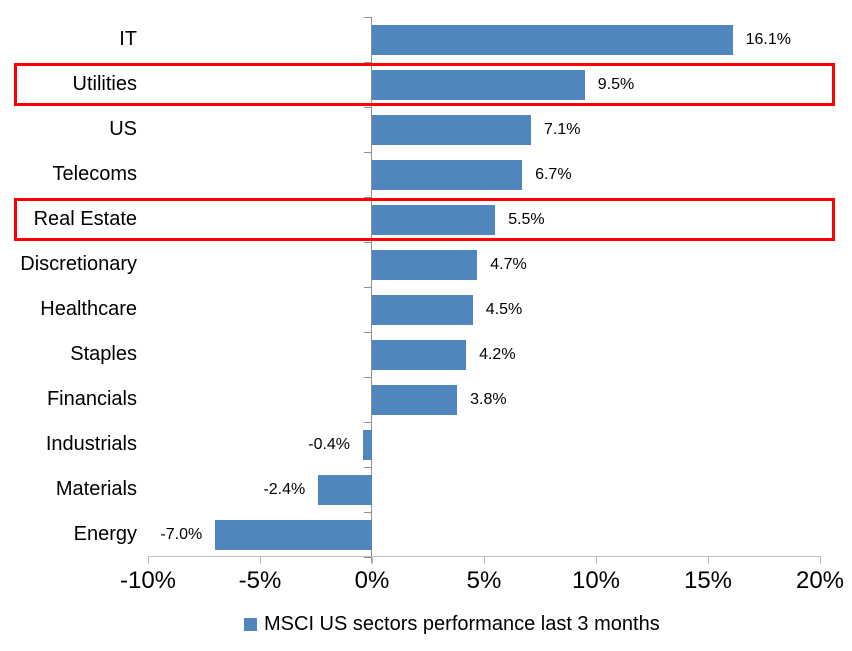 The image size is (852, 651). Describe the element at coordinates (88, 309) in the screenshot. I see `category-label: Healthcare` at that location.